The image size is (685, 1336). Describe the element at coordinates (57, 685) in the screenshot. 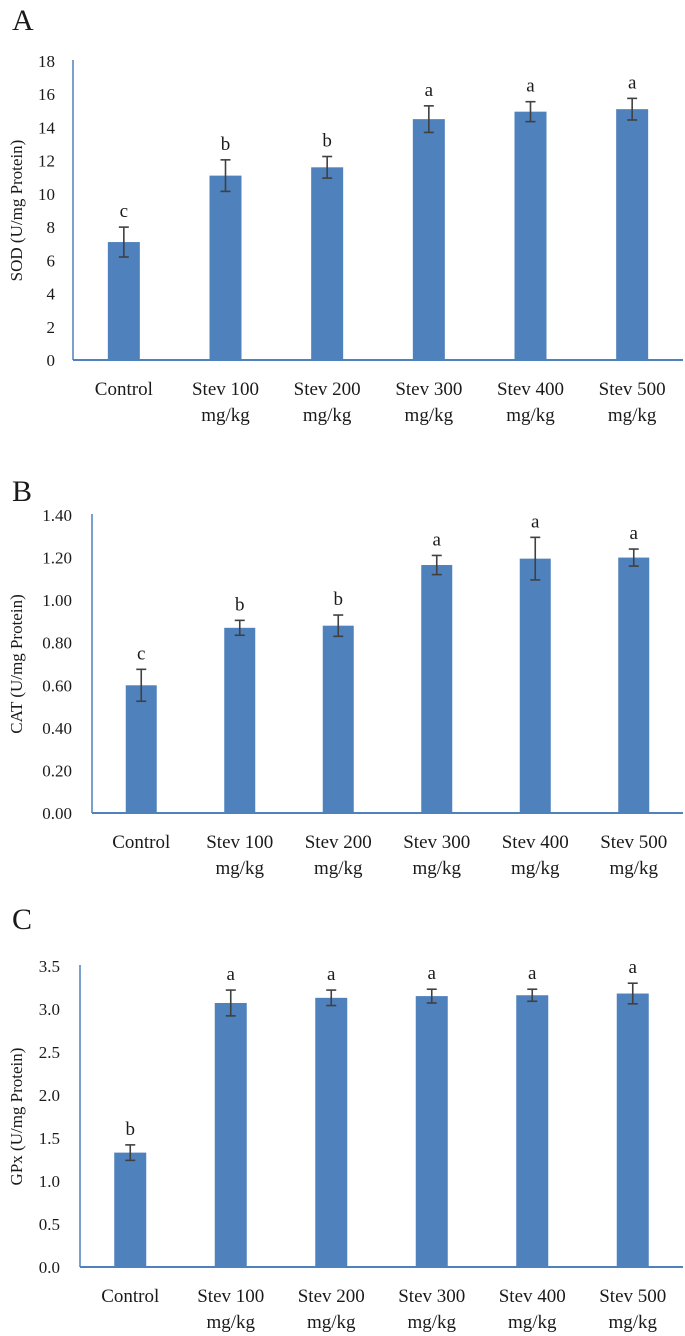

I see `y-tick-label: 0.60` at that location.